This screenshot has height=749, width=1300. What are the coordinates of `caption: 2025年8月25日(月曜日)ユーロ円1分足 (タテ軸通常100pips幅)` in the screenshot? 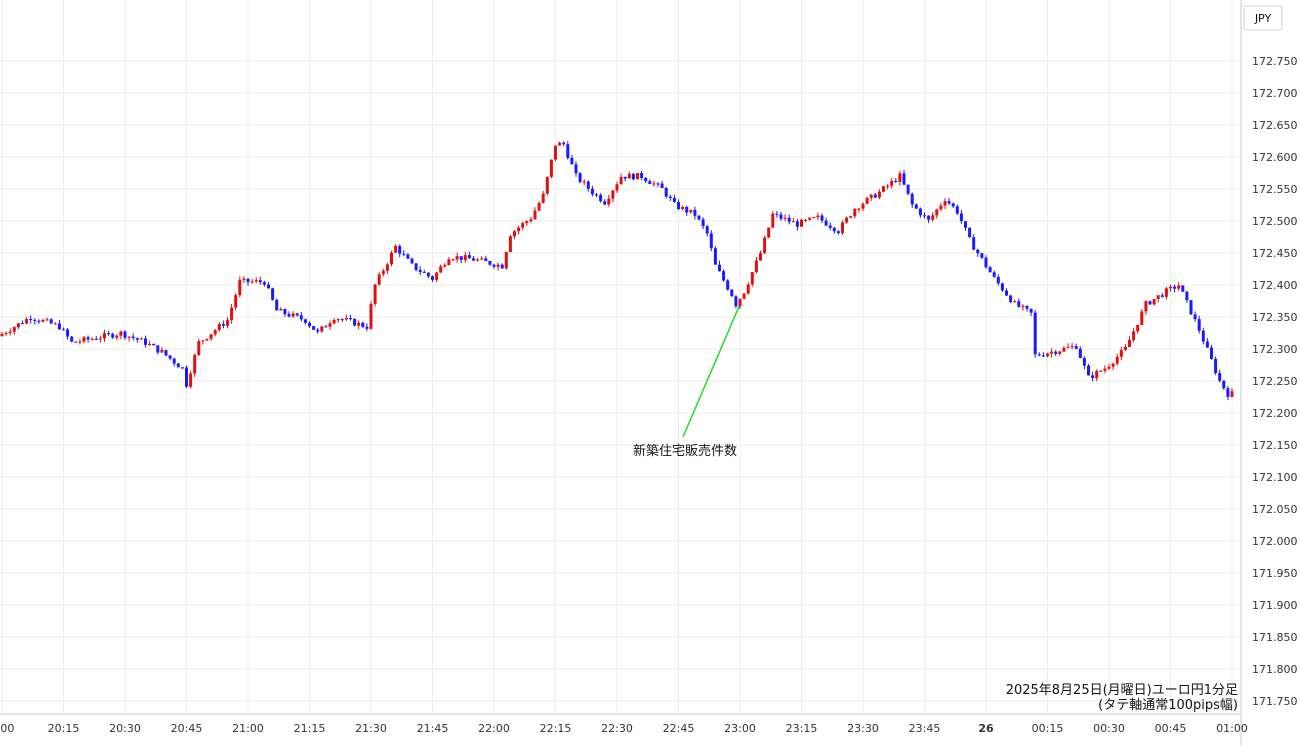 It's located at (1122, 698).